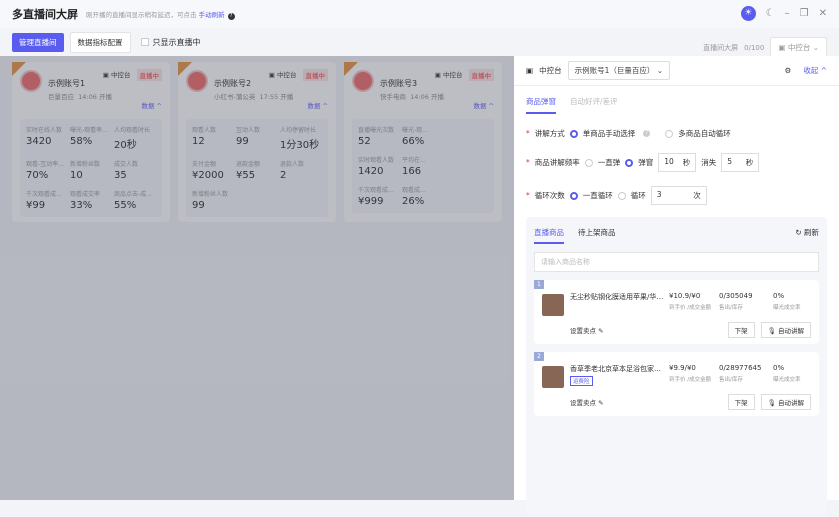  I want to click on page-title: 多直播间大屏, so click(45, 14).